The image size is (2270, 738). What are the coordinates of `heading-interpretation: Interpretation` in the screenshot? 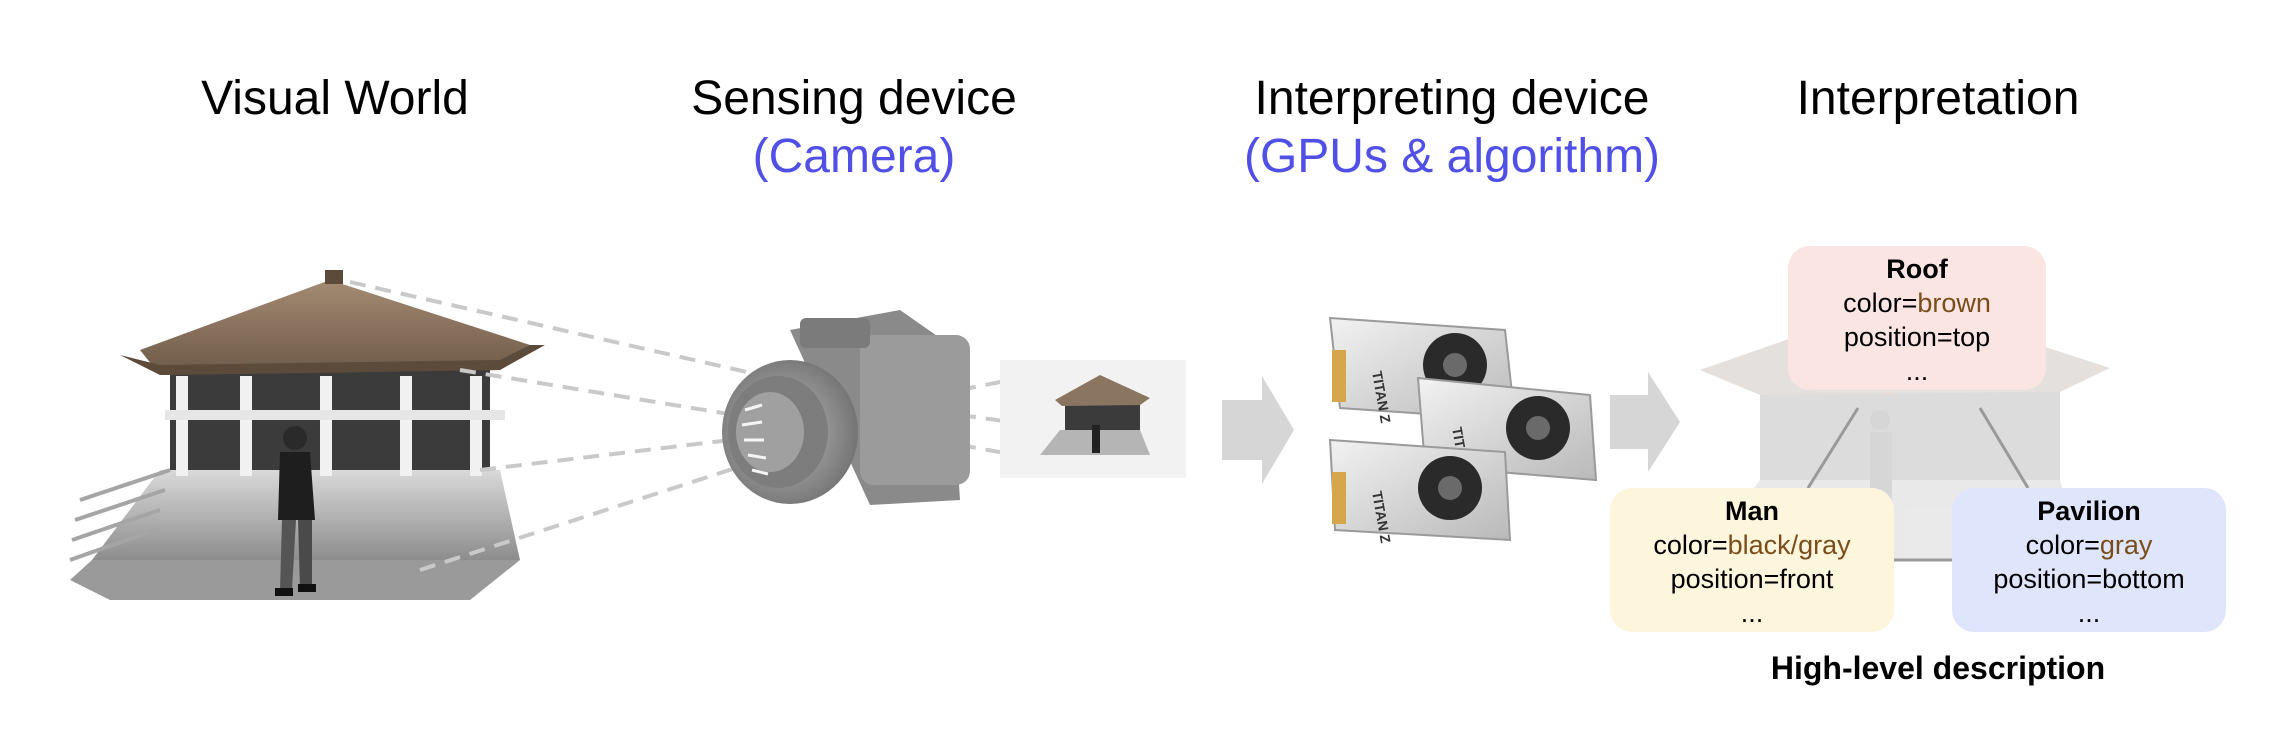 It's located at (1938, 99).